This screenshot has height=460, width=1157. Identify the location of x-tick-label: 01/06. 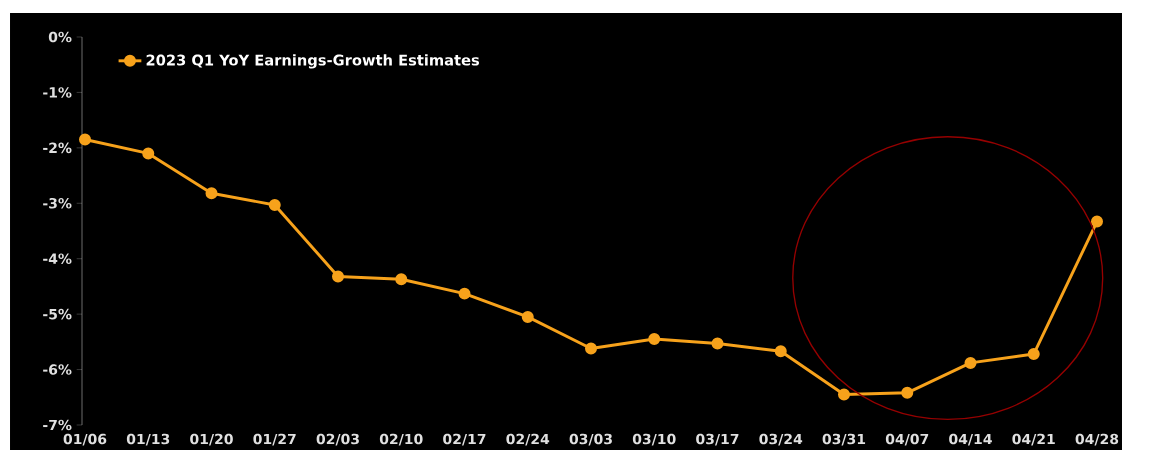
(85, 439).